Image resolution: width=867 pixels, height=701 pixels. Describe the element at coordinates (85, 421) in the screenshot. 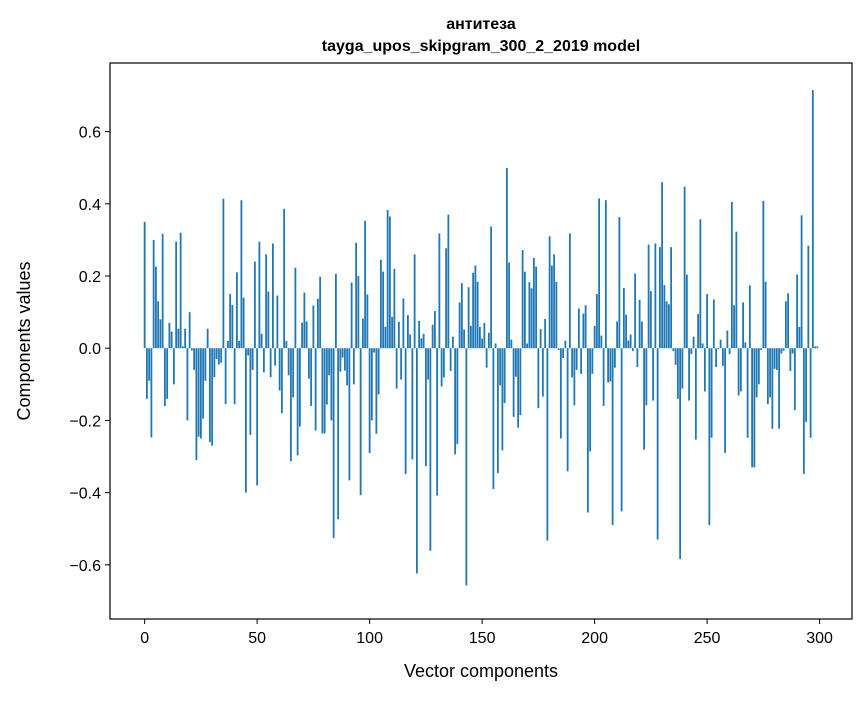

I see `y-tick-label: −0.2` at that location.